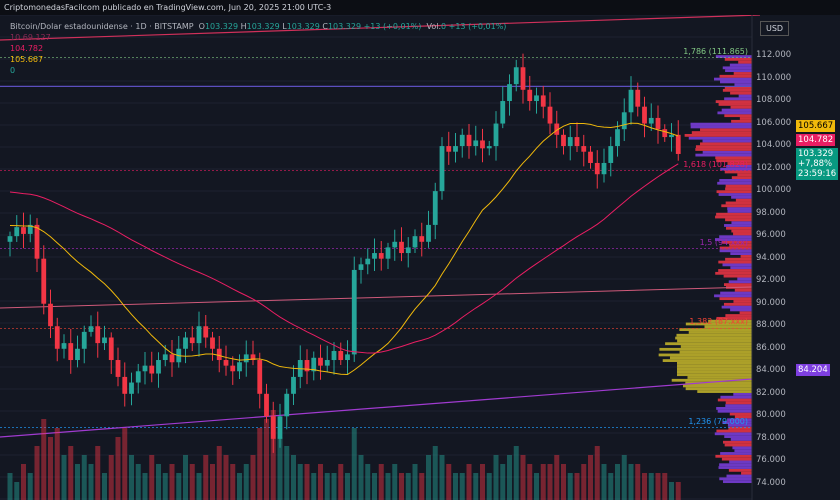  Describe the element at coordinates (775, 28) in the screenshot. I see `currency-button: USD` at that location.